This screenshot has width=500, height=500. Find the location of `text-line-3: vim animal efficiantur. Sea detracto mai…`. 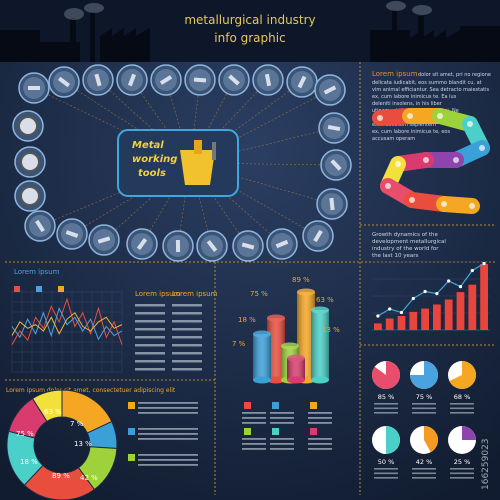

text-line-3: vim animal efficiantur. Sea detracto mai… is located at coordinates (430, 90).